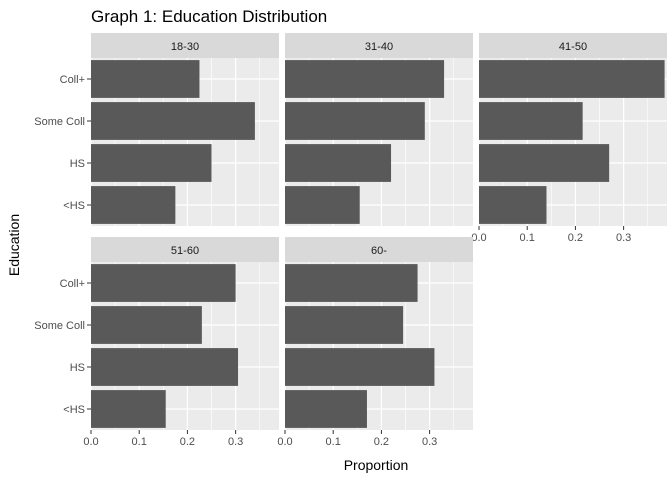 Image resolution: width=672 pixels, height=480 pixels. What do you see at coordinates (151, 163) in the screenshot?
I see `bar-18-30-HS` at bounding box center [151, 163].